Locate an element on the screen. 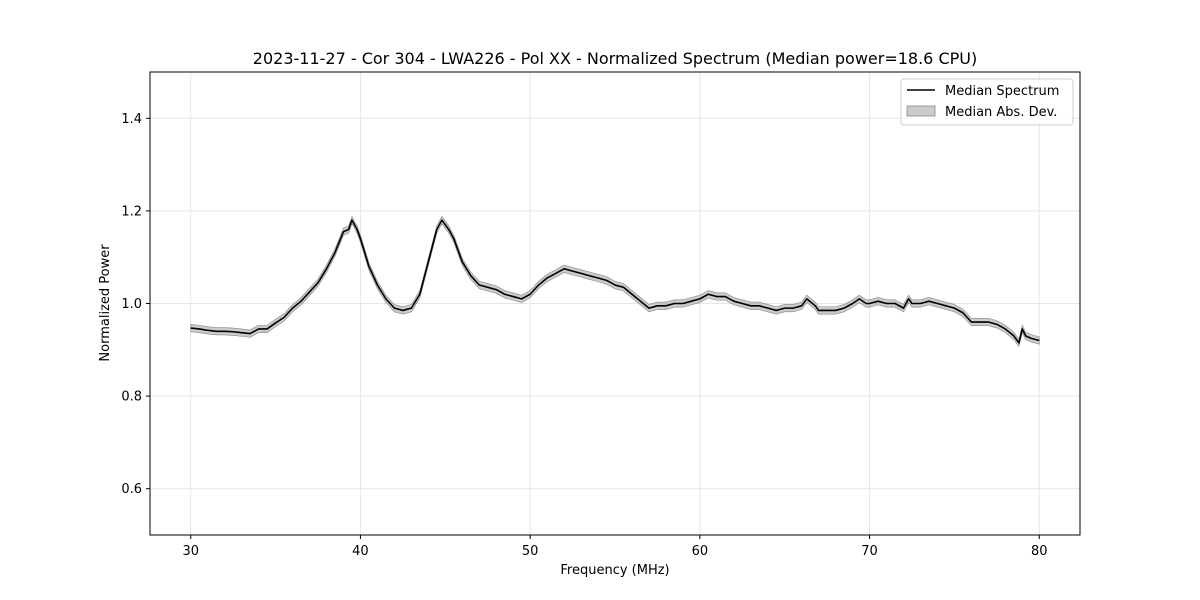  legend-band-icon is located at coordinates (921, 111).